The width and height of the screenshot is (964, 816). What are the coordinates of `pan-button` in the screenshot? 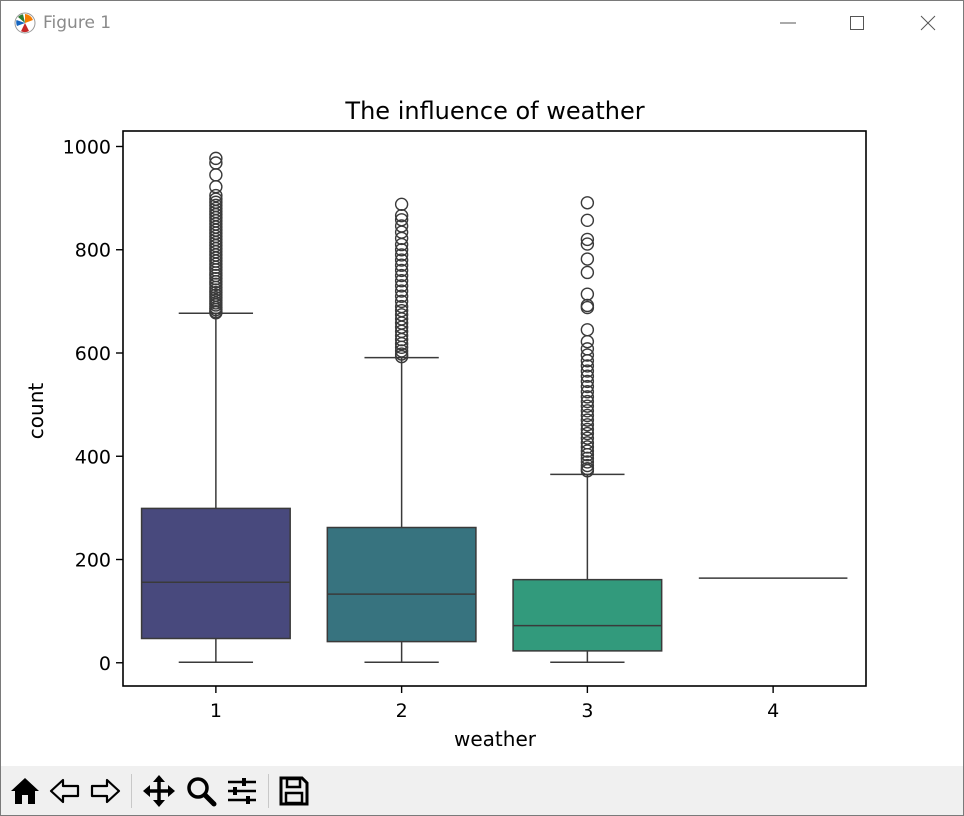 It's located at (159, 791).